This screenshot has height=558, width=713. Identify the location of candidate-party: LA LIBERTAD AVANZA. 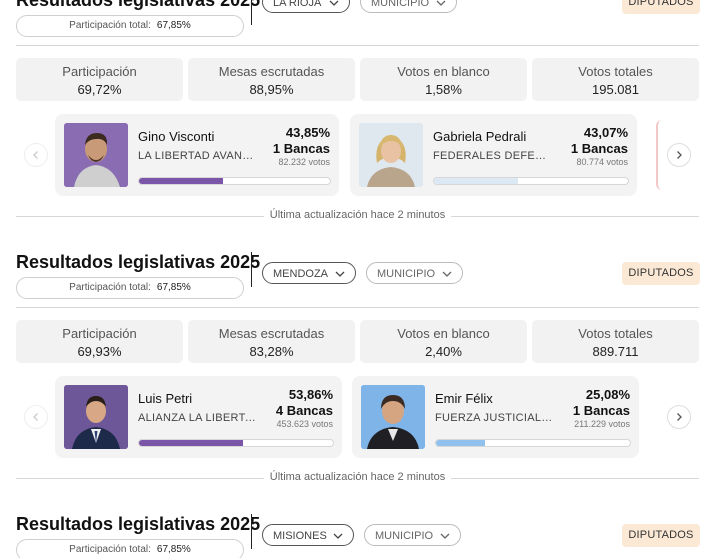
(197, 156).